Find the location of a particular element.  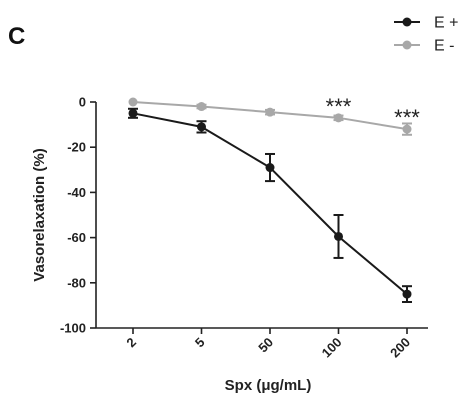

x-tick-label: 2 is located at coordinates (131, 343).